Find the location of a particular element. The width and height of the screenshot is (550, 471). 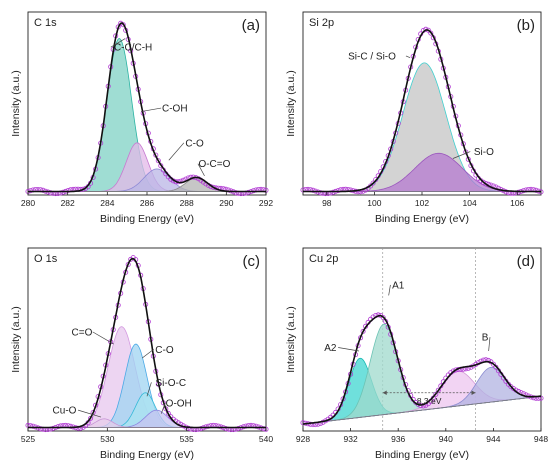

panel-letter: (d) is located at coordinates (526, 261).